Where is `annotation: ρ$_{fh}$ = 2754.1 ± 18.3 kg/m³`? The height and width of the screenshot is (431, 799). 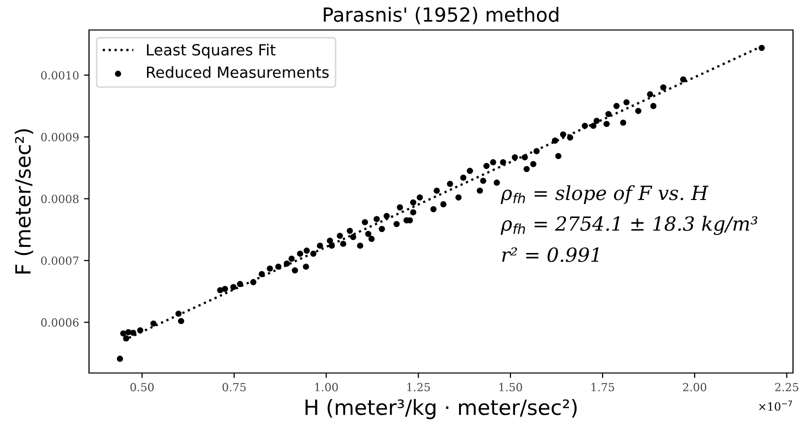
annotation: ρ$_{fh}$ = 2754.1 ± 18.3 kg/m³ is located at coordinates (629, 225).